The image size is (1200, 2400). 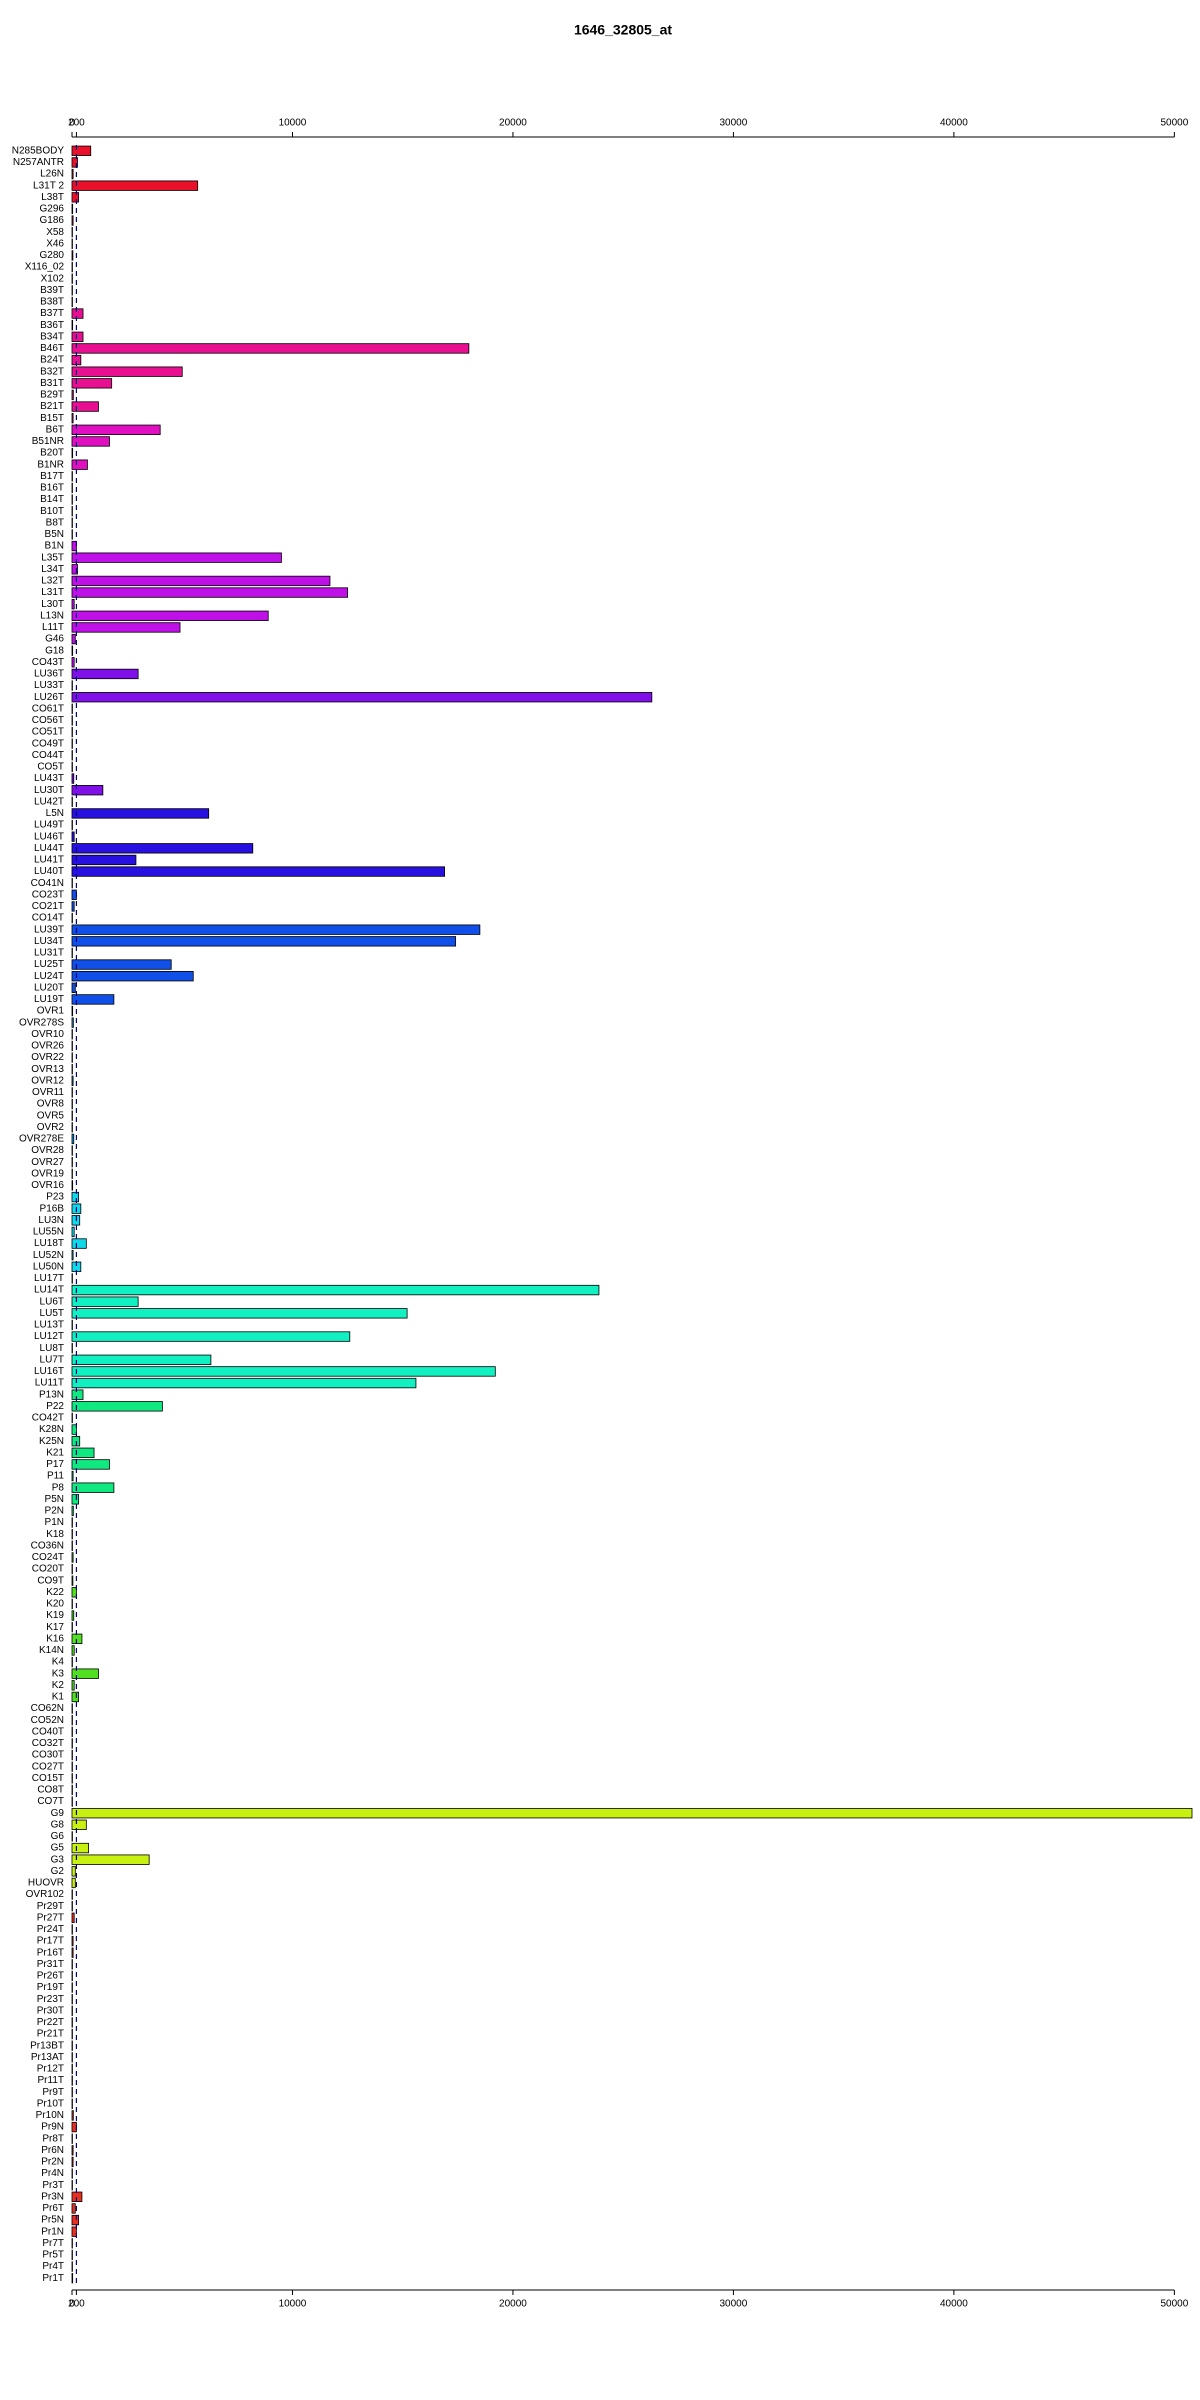 What do you see at coordinates (48, 185) in the screenshot?
I see `y-tick-label: L31T 2` at bounding box center [48, 185].